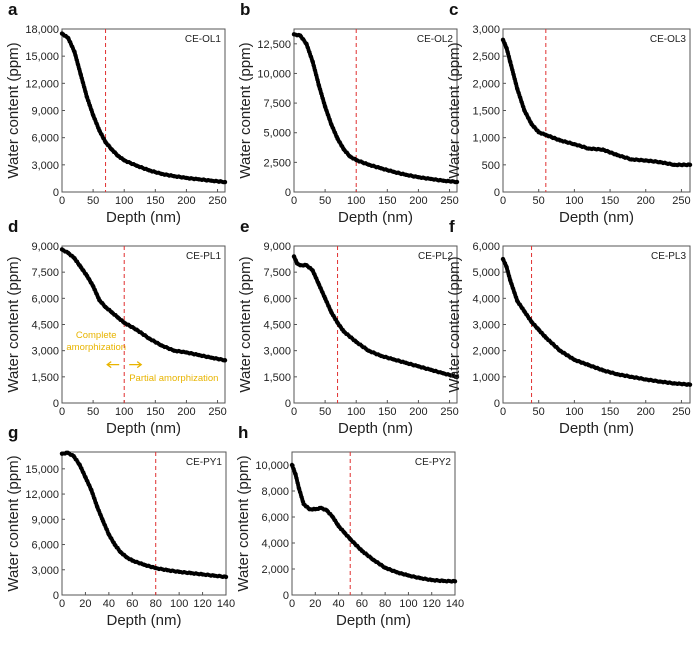  I want to click on panel-letter: c, so click(453, 9).